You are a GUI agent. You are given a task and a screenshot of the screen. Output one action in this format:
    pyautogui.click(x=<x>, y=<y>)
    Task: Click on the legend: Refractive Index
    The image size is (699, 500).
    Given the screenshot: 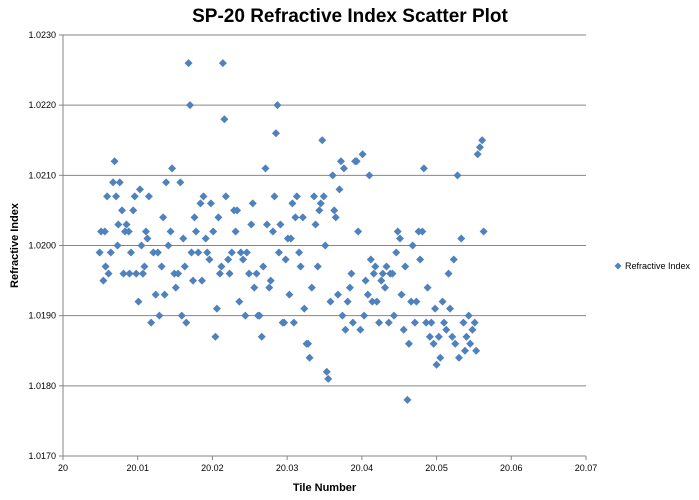 What is the action you would take?
    pyautogui.click(x=652, y=266)
    